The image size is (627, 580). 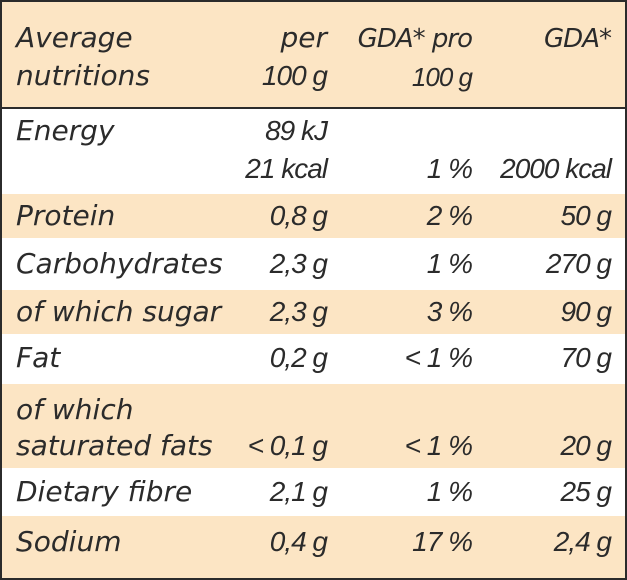 What do you see at coordinates (586, 215) in the screenshot?
I see `row-gda: 50 g` at bounding box center [586, 215].